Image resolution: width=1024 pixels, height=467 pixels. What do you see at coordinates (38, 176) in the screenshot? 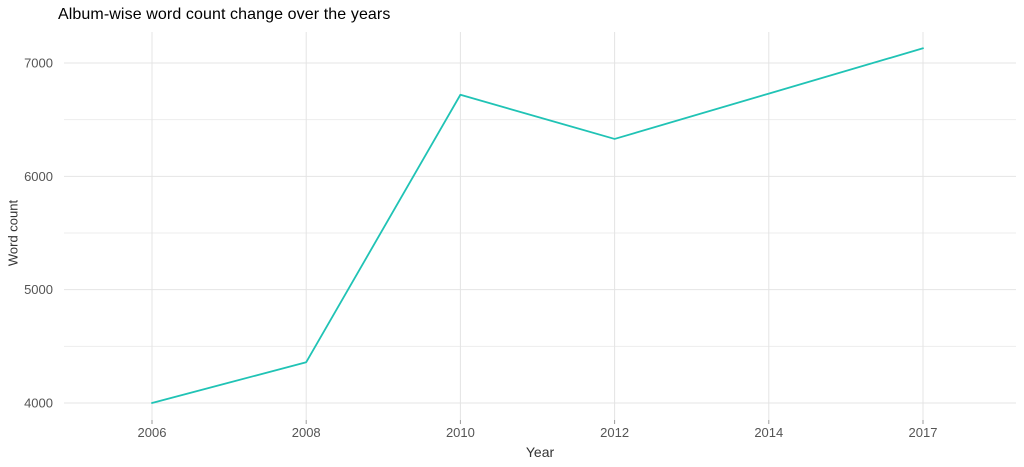
I see `y-tick-label: 6000` at bounding box center [38, 176].